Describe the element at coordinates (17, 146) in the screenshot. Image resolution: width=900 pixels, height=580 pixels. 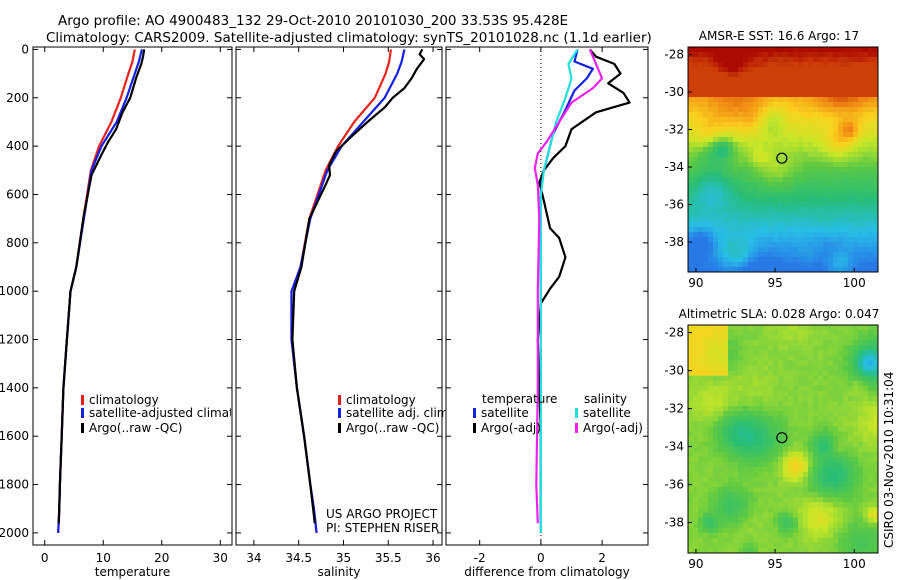
I see `y-tick-label: 400` at that location.